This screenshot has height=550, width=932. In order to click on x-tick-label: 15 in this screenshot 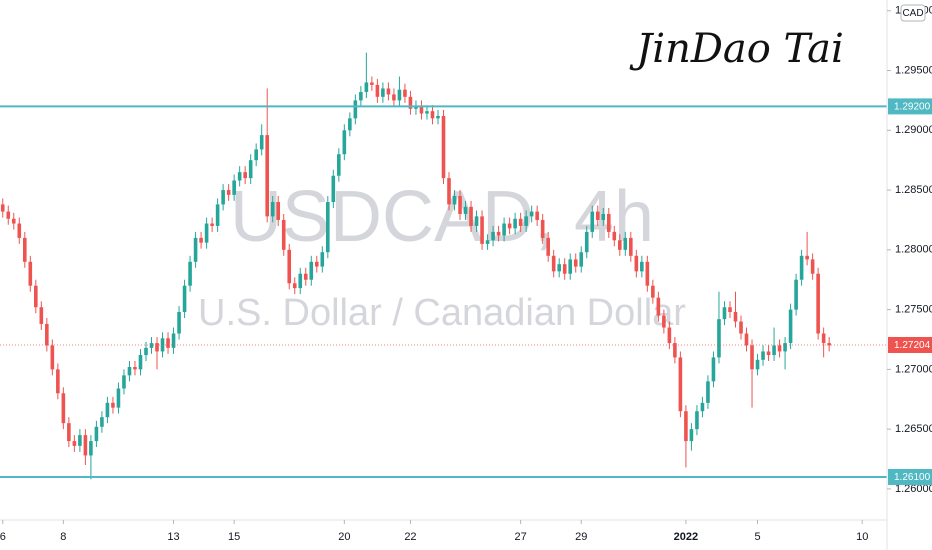, I will do `click(234, 537)`.